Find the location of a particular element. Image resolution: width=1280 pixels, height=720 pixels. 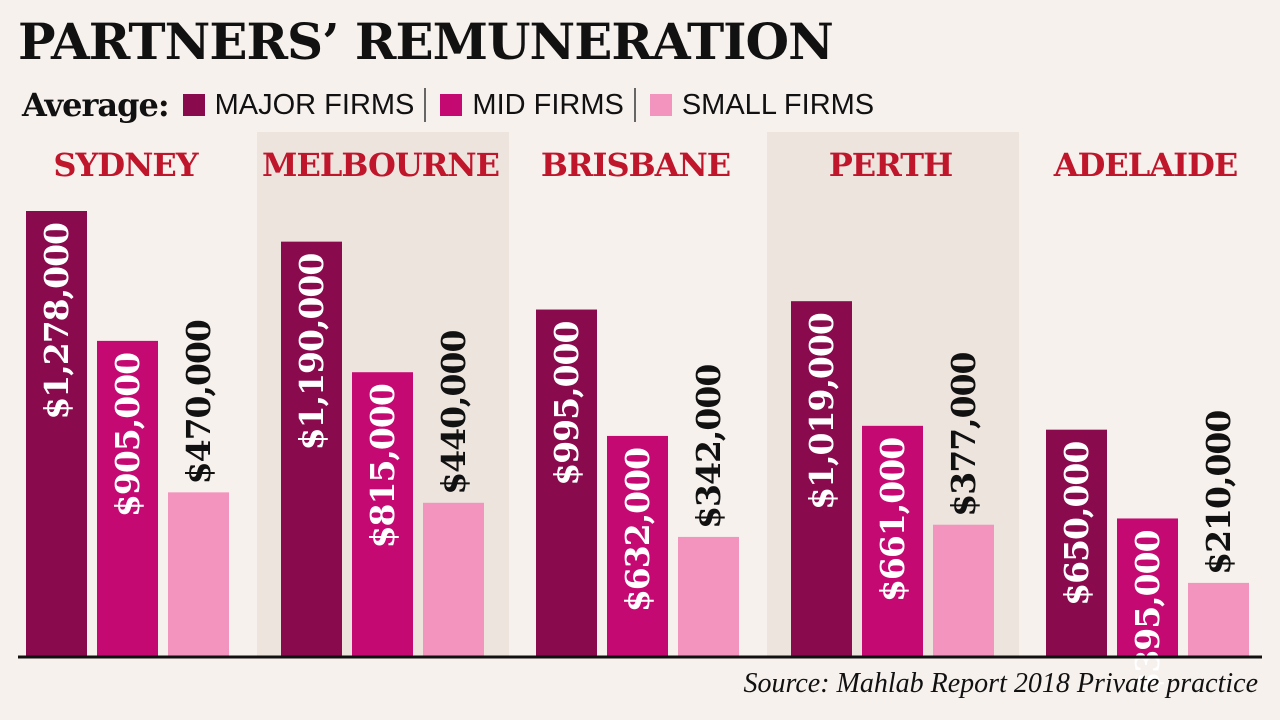

category-label: BRISBANE is located at coordinates (635, 165).